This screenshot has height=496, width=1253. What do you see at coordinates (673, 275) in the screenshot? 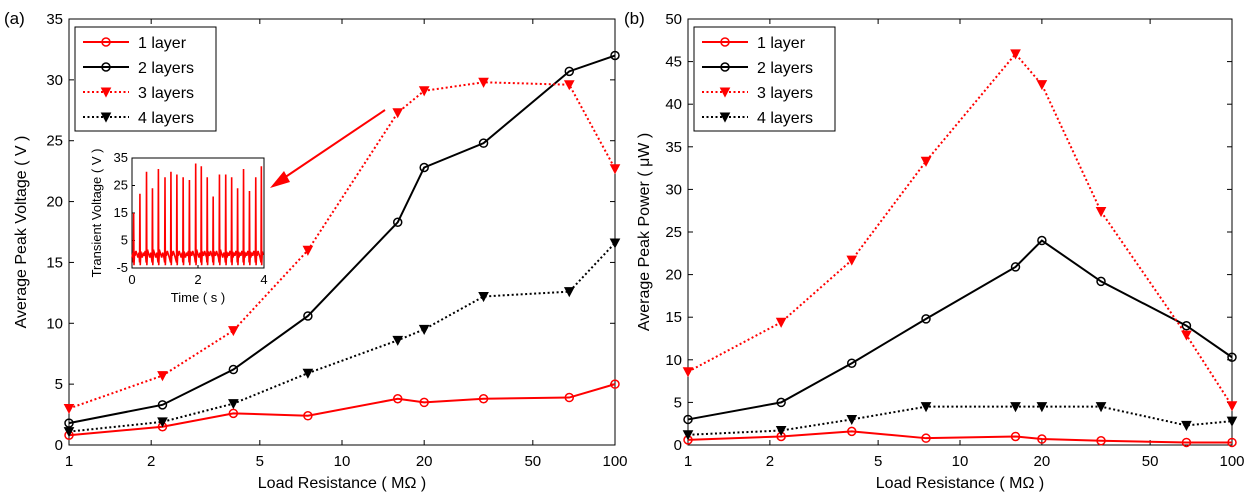
I see `y-tick-label: 20` at bounding box center [673, 275].